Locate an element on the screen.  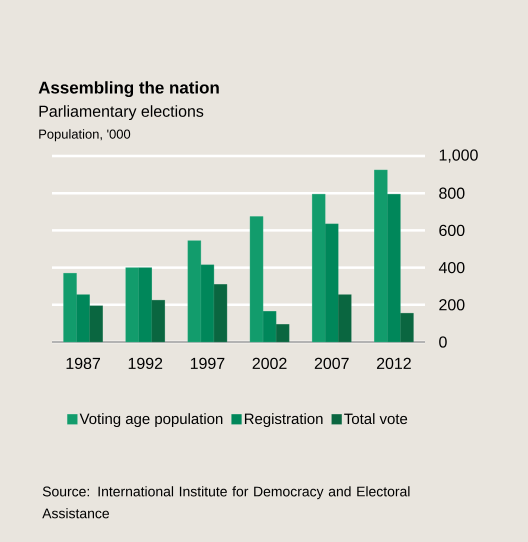
source-note: Source: International Institute for Democracy and Electoral Assistance is located at coordinates (226, 502).